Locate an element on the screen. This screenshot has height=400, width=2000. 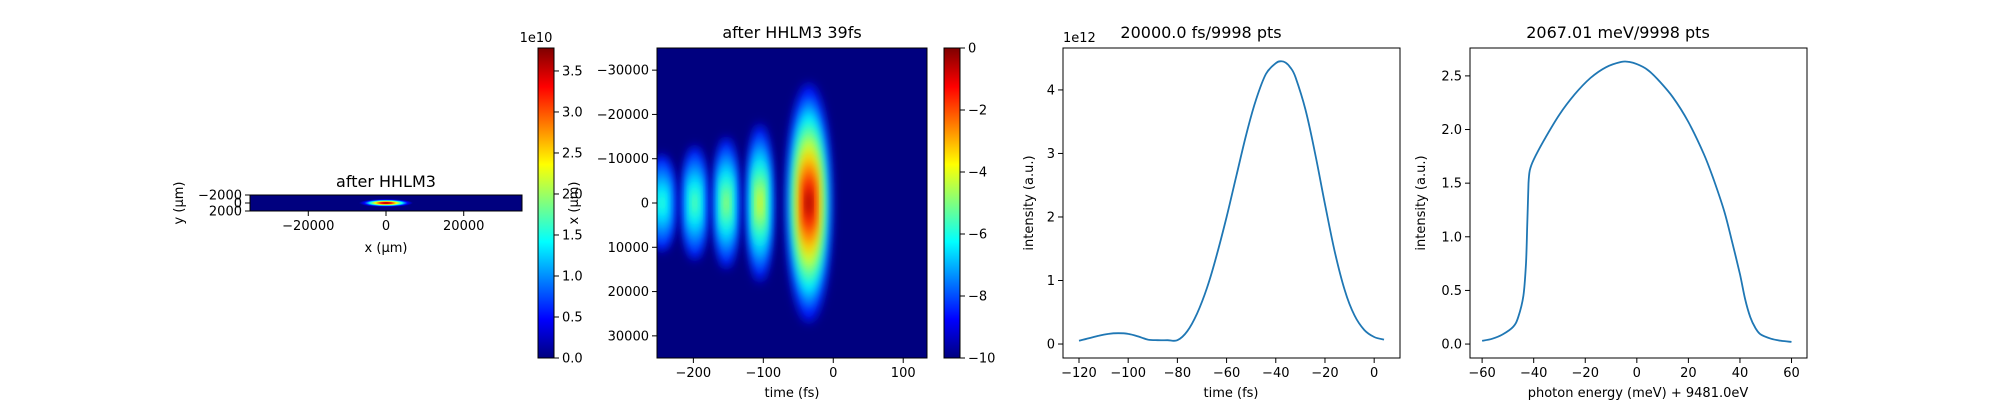
x-tick-label: 60 is located at coordinates (1791, 373).